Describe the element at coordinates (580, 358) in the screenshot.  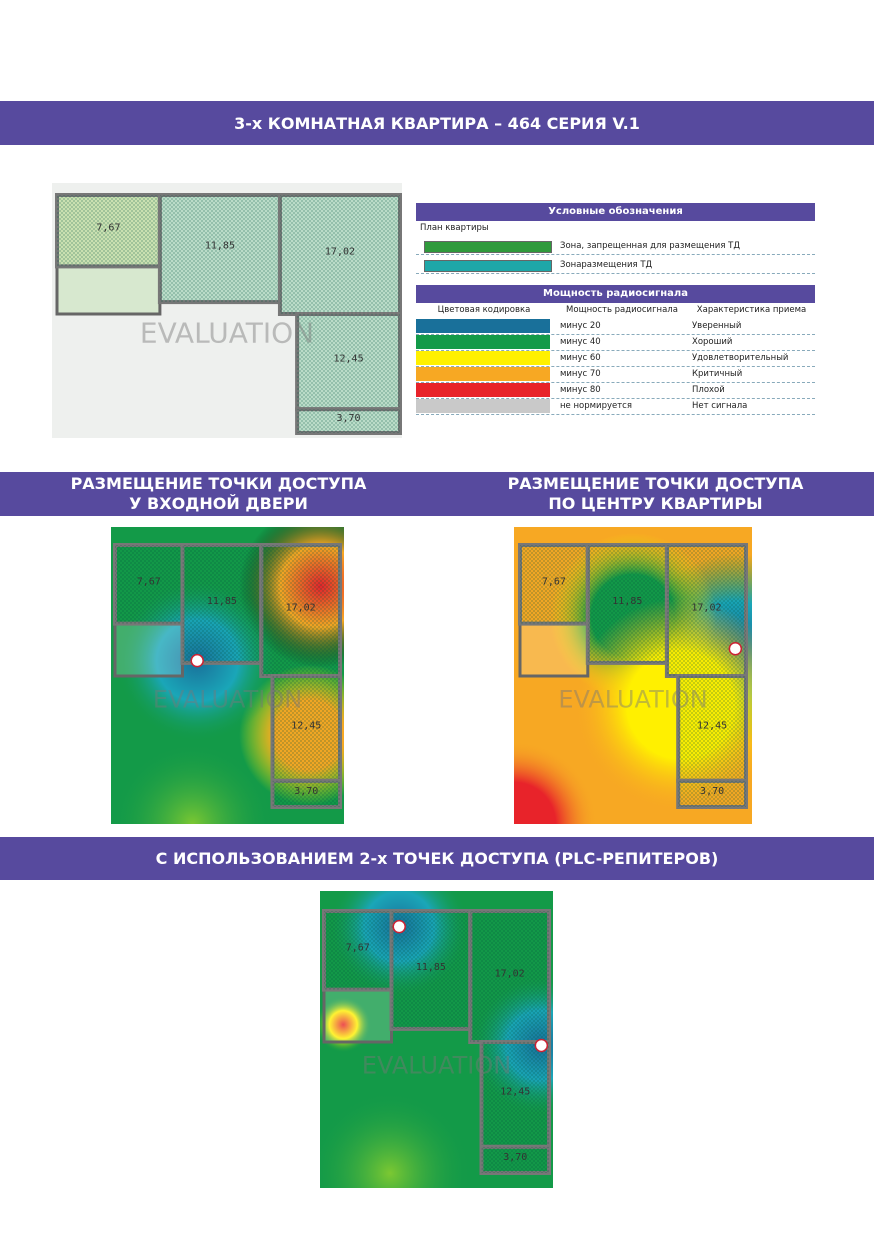
I see `power: минус 60` at that location.